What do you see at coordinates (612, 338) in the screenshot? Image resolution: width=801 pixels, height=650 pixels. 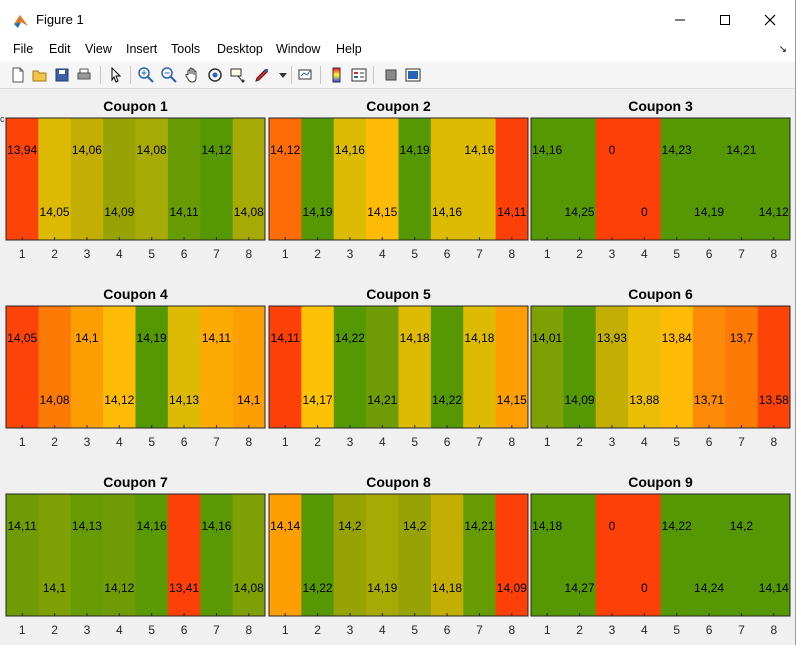 I see `data-label: 13,93` at bounding box center [612, 338].